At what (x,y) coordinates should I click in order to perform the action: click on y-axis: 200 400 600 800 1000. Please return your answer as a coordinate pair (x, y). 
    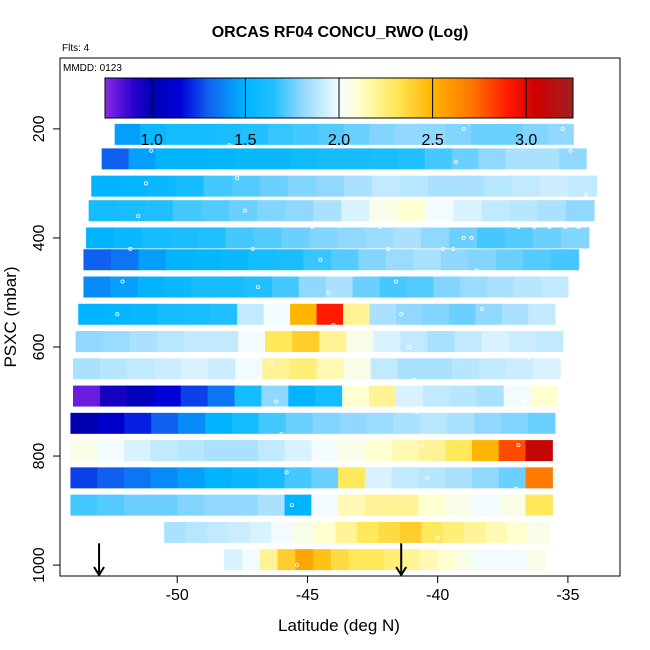
    Looking at the image, I should click on (45, 349).